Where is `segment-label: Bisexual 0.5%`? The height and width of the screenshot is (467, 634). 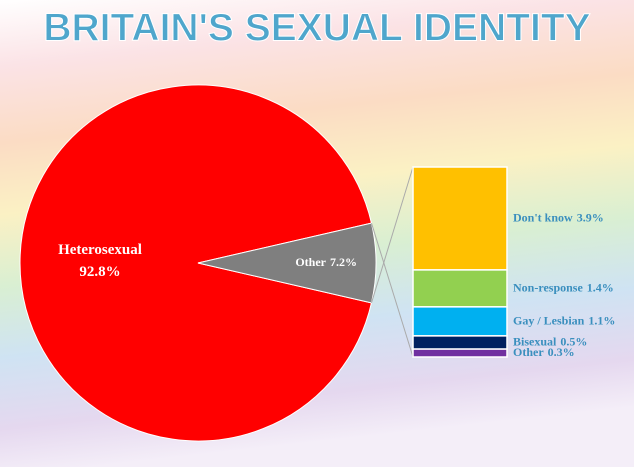
segment-label: Bisexual 0.5% is located at coordinates (550, 341).